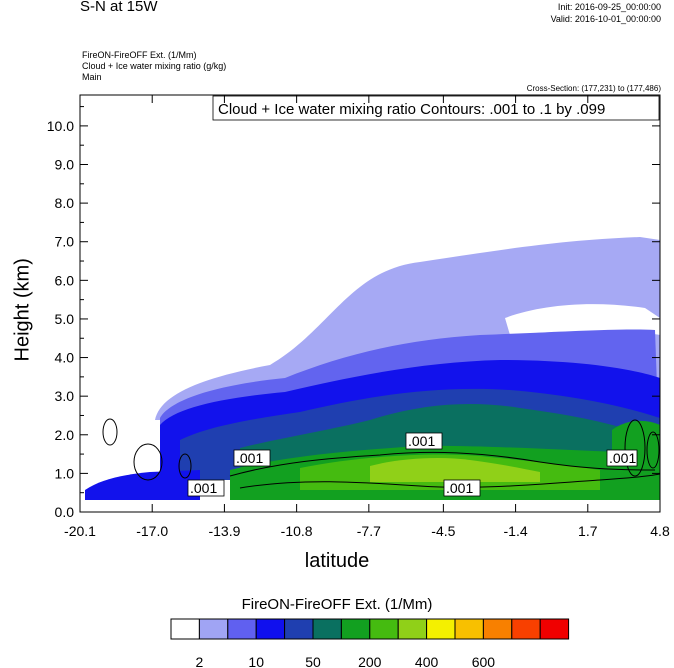 The width and height of the screenshot is (674, 668). I want to click on colorbar-label: 2, so click(200, 661).